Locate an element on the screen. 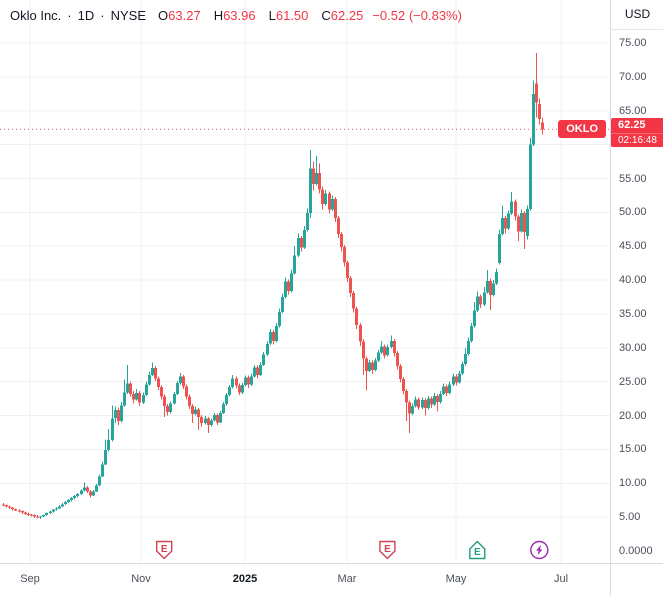 The image size is (663, 596). price-tick-label: 75.00 is located at coordinates (633, 43).